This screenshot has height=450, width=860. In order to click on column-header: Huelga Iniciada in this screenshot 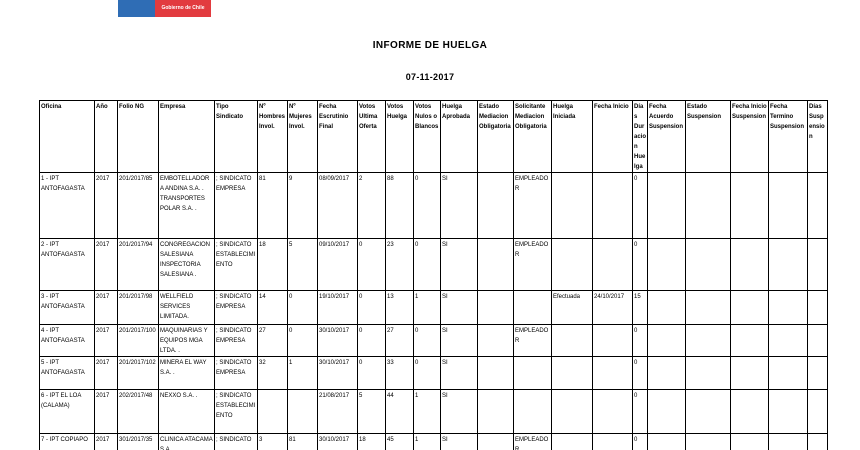, I will do `click(572, 136)`.